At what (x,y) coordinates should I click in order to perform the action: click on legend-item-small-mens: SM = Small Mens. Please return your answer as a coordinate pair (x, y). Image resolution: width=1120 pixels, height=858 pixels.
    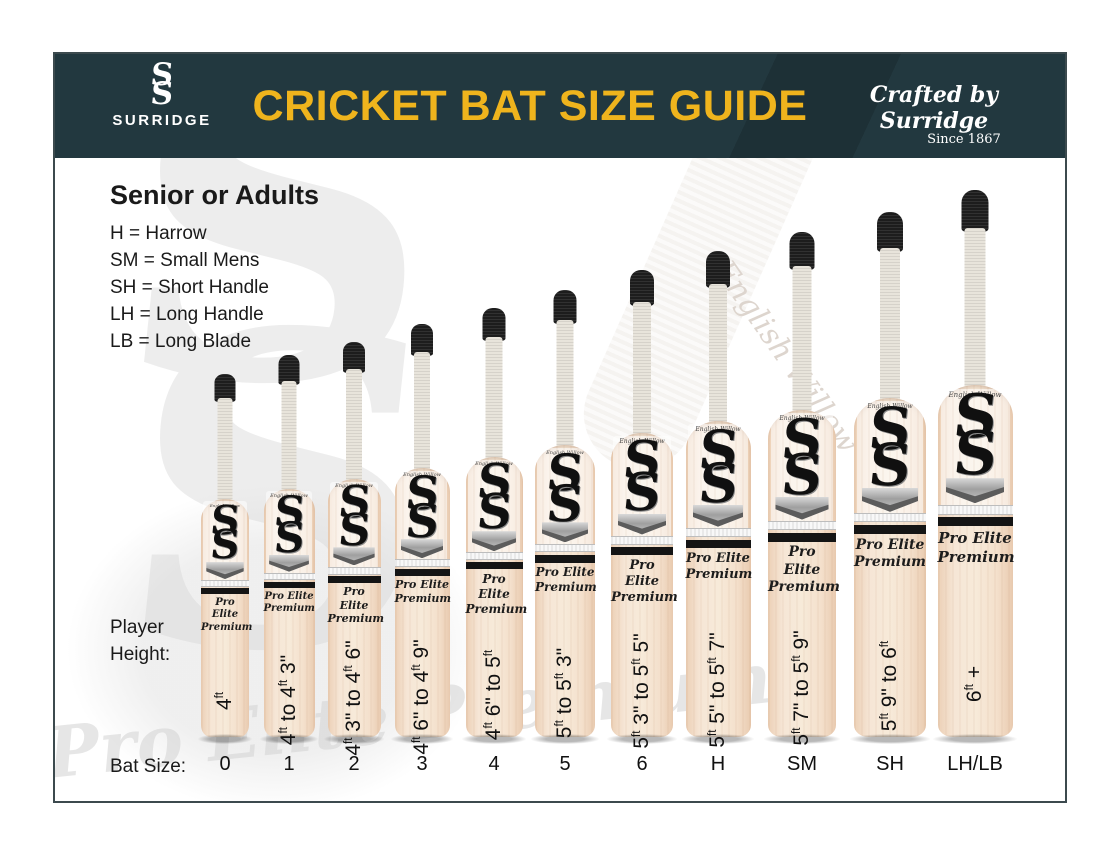
    Looking at the image, I should click on (185, 260).